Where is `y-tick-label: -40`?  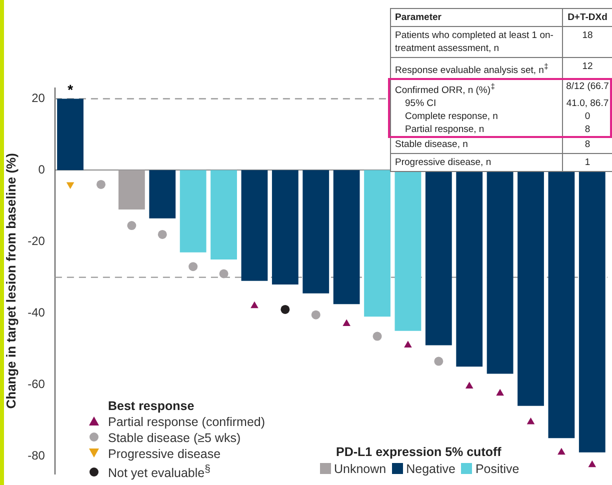 y-tick-label: -40 is located at coordinates (37, 312).